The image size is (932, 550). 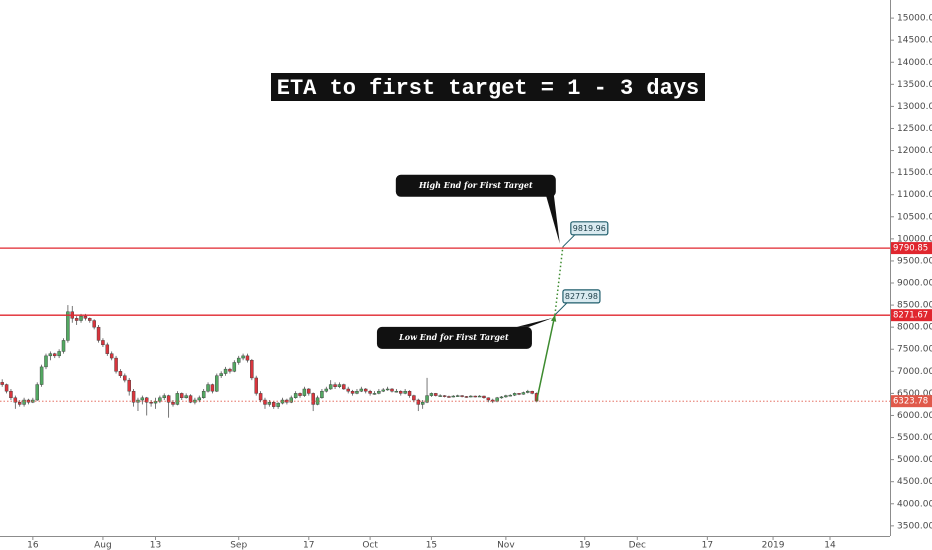 I want to click on y-tick-label: 7000.00, so click(x=914, y=372).